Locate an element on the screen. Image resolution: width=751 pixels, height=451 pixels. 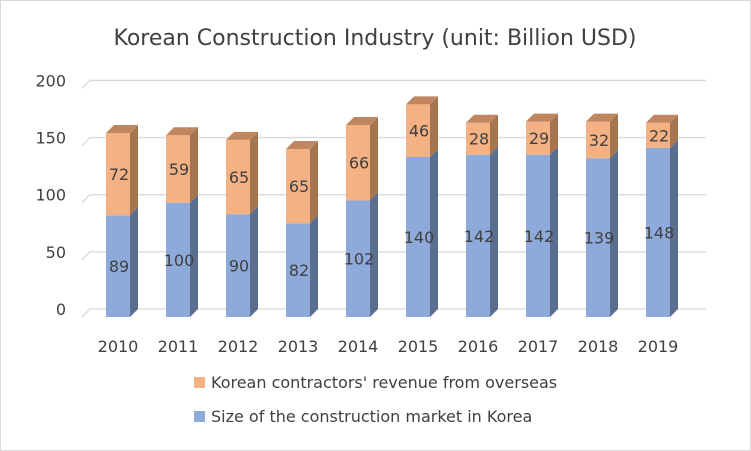
legend-label: Size of the construction market in Korea is located at coordinates (371, 416).